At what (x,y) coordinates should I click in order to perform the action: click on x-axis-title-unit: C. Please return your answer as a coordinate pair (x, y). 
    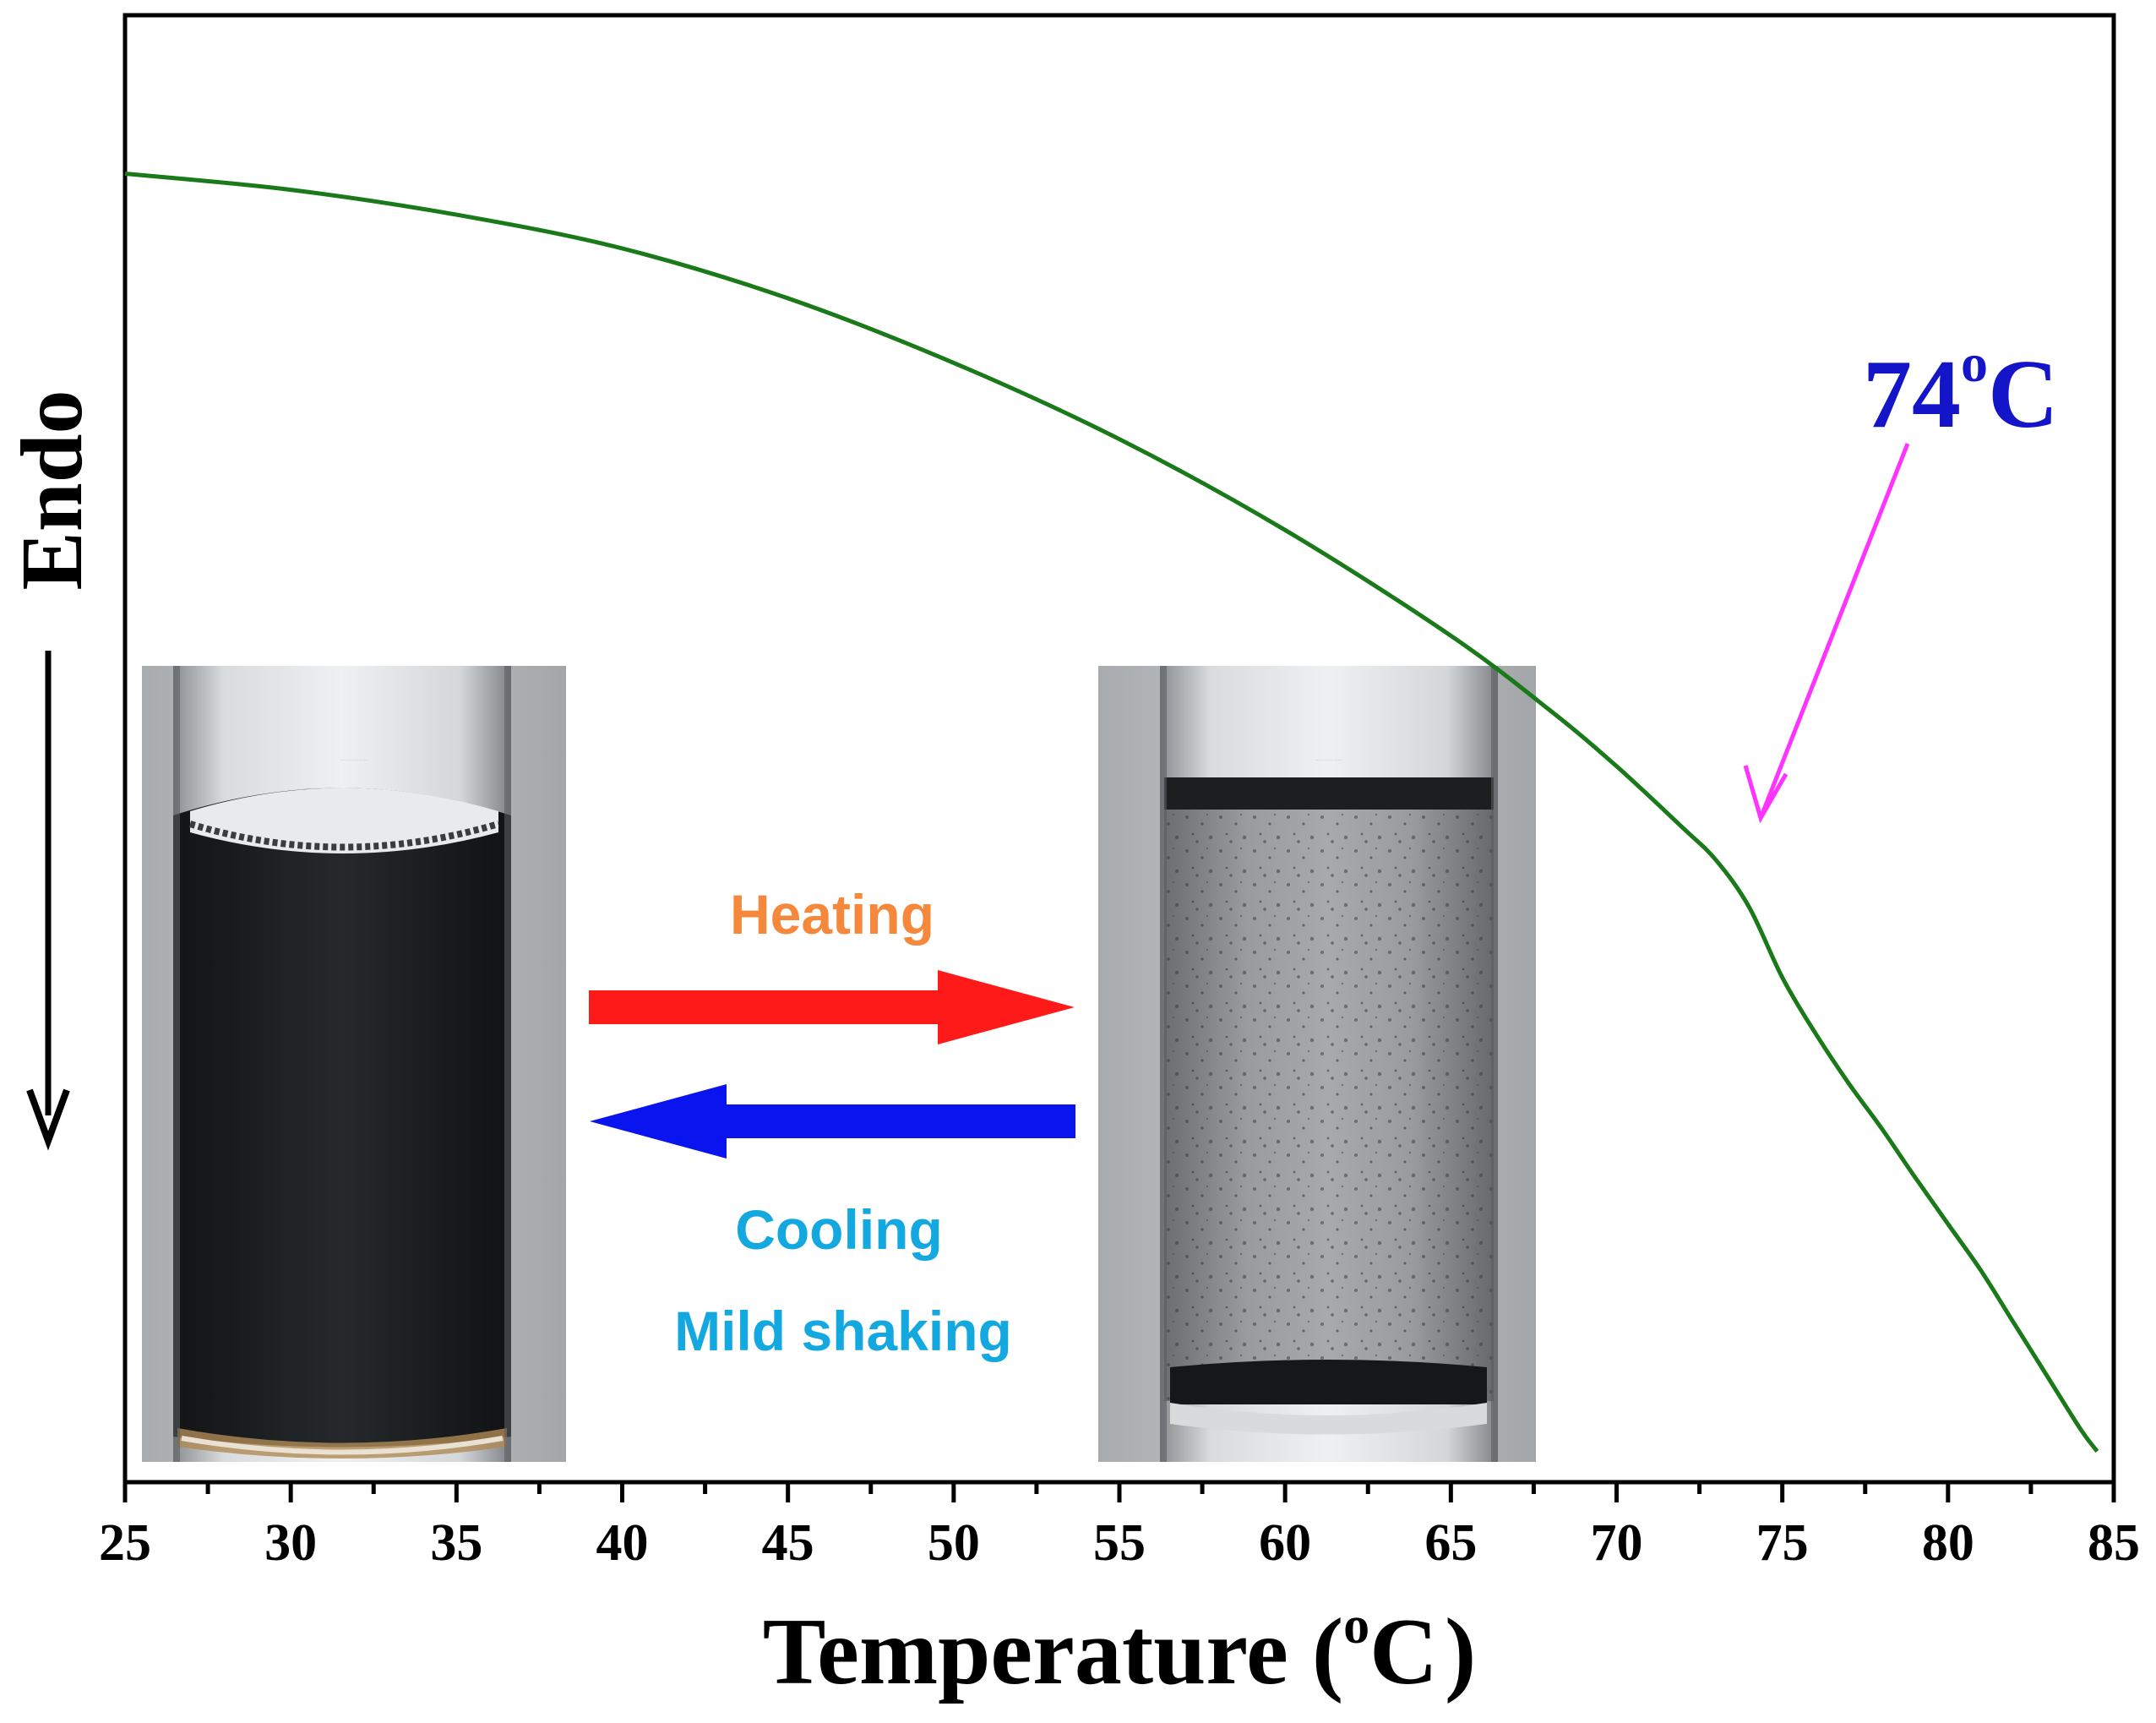
    Looking at the image, I should click on (1403, 1652).